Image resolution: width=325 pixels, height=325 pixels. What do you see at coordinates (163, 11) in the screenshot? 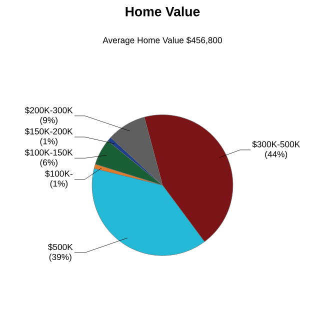
I see `chart-title: Home Value` at bounding box center [163, 11].